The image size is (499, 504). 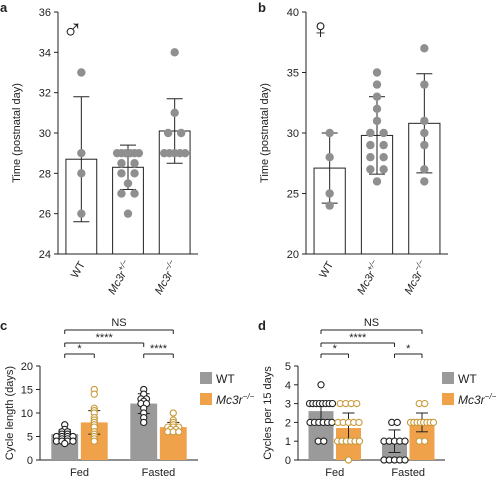 I want to click on panel-d-y-tick-label: 2, so click(x=288, y=423).